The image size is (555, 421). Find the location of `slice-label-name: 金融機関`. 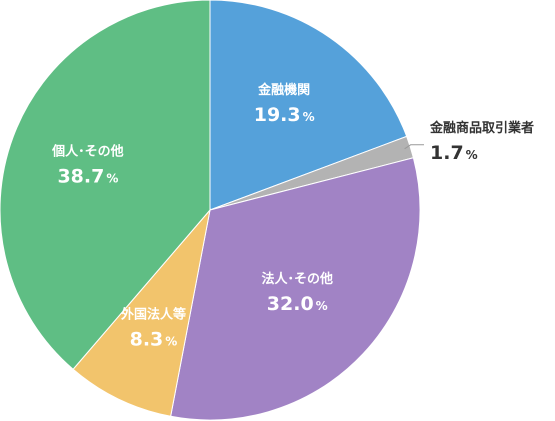

slice-label-name: 金融機関 is located at coordinates (283, 90).